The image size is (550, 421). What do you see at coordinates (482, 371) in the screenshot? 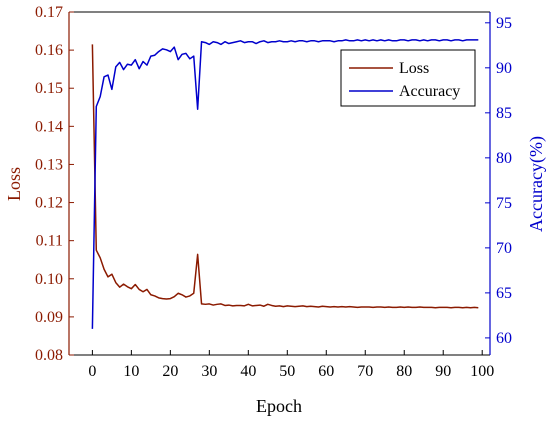
I see `x-tick-label: 100` at bounding box center [482, 371].